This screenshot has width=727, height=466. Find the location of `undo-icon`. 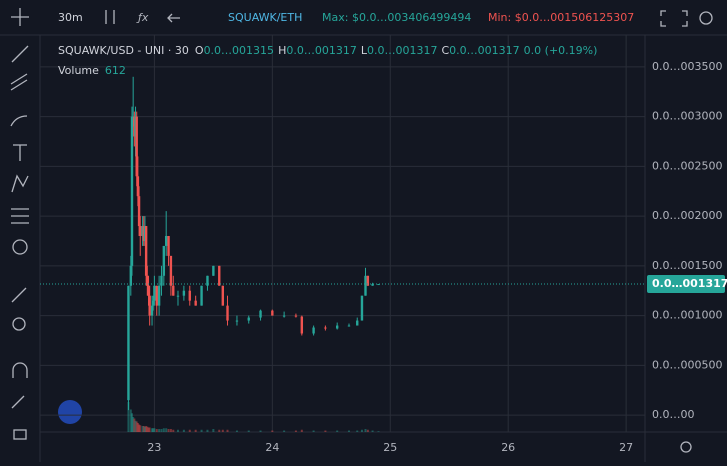

undo-icon is located at coordinates (173, 18).